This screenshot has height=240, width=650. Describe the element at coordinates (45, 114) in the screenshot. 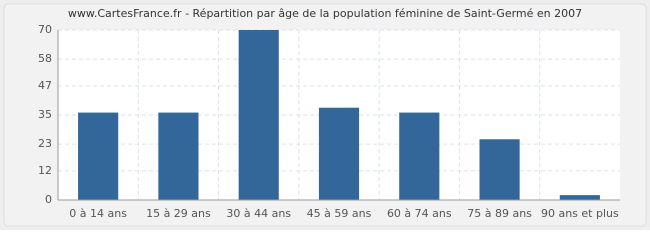

I see `y-tick-label: 35` at that location.